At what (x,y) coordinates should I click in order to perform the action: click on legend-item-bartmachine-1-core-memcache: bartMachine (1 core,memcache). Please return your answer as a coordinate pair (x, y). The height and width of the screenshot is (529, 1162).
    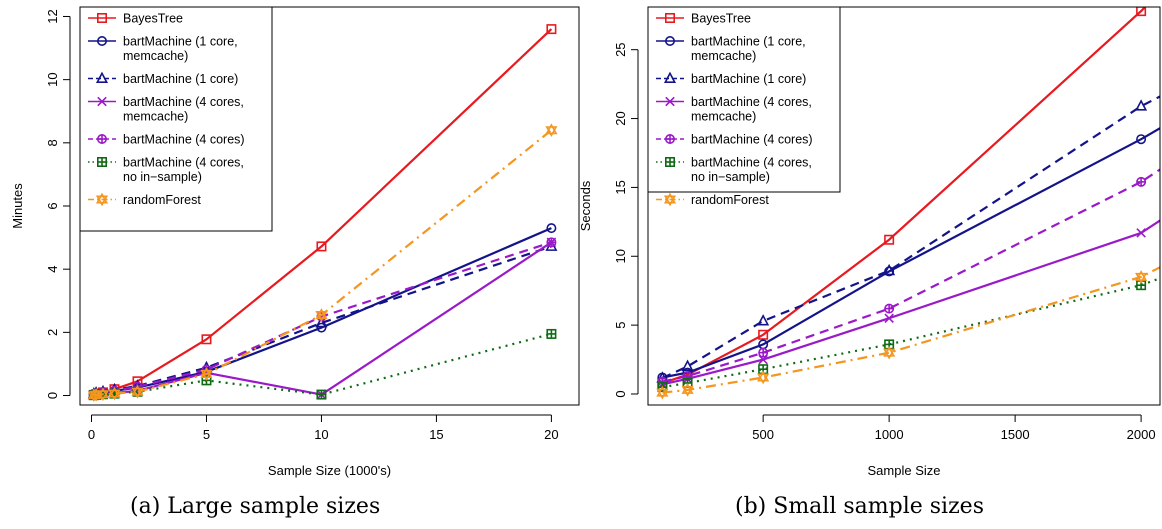
    Looking at the image, I should click on (163, 49).